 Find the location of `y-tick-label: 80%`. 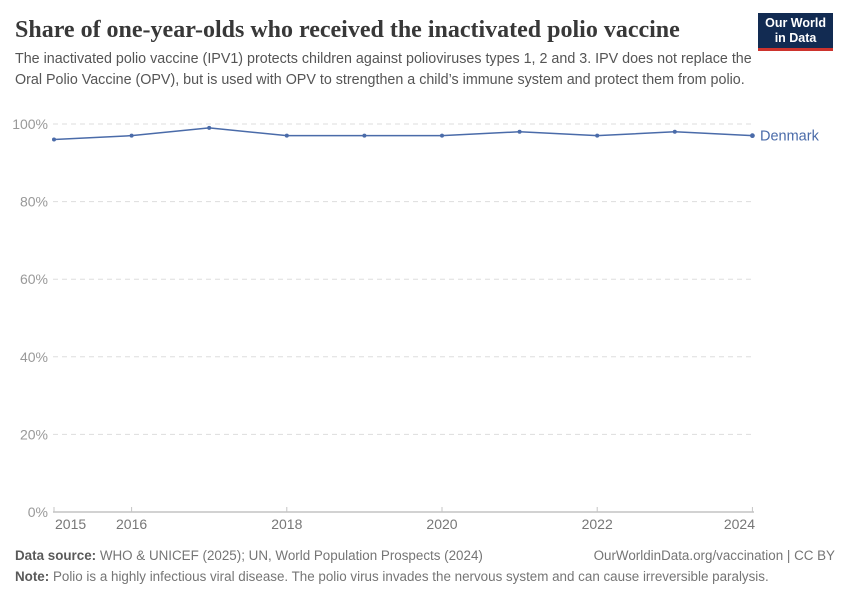

y-tick-label: 80% is located at coordinates (34, 202).